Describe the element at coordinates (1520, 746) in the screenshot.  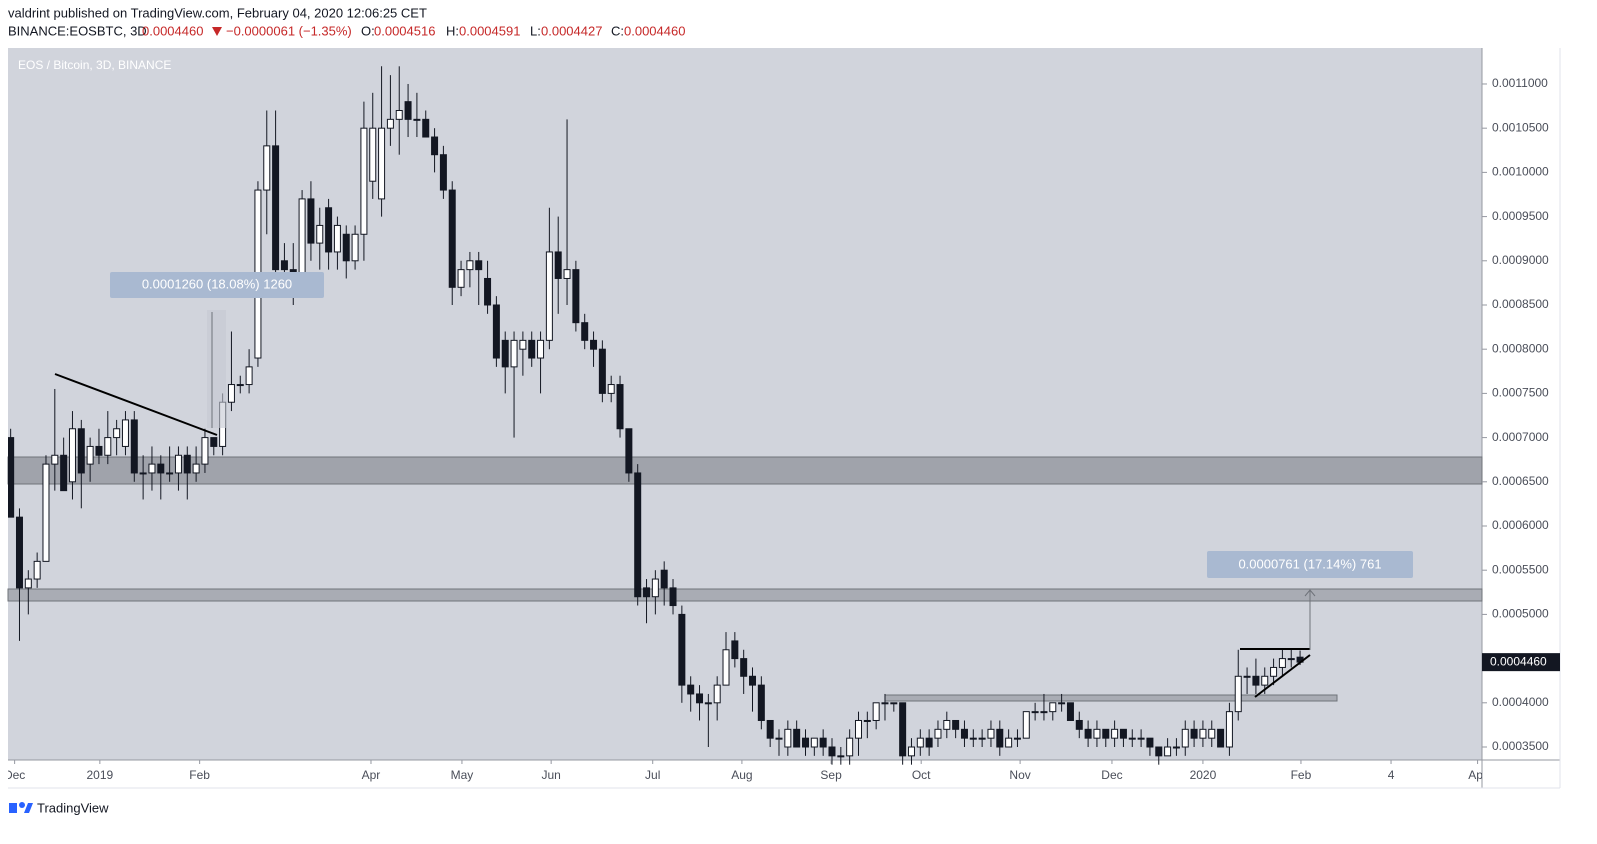
I see `y-tick-label: 0.0003500` at that location.